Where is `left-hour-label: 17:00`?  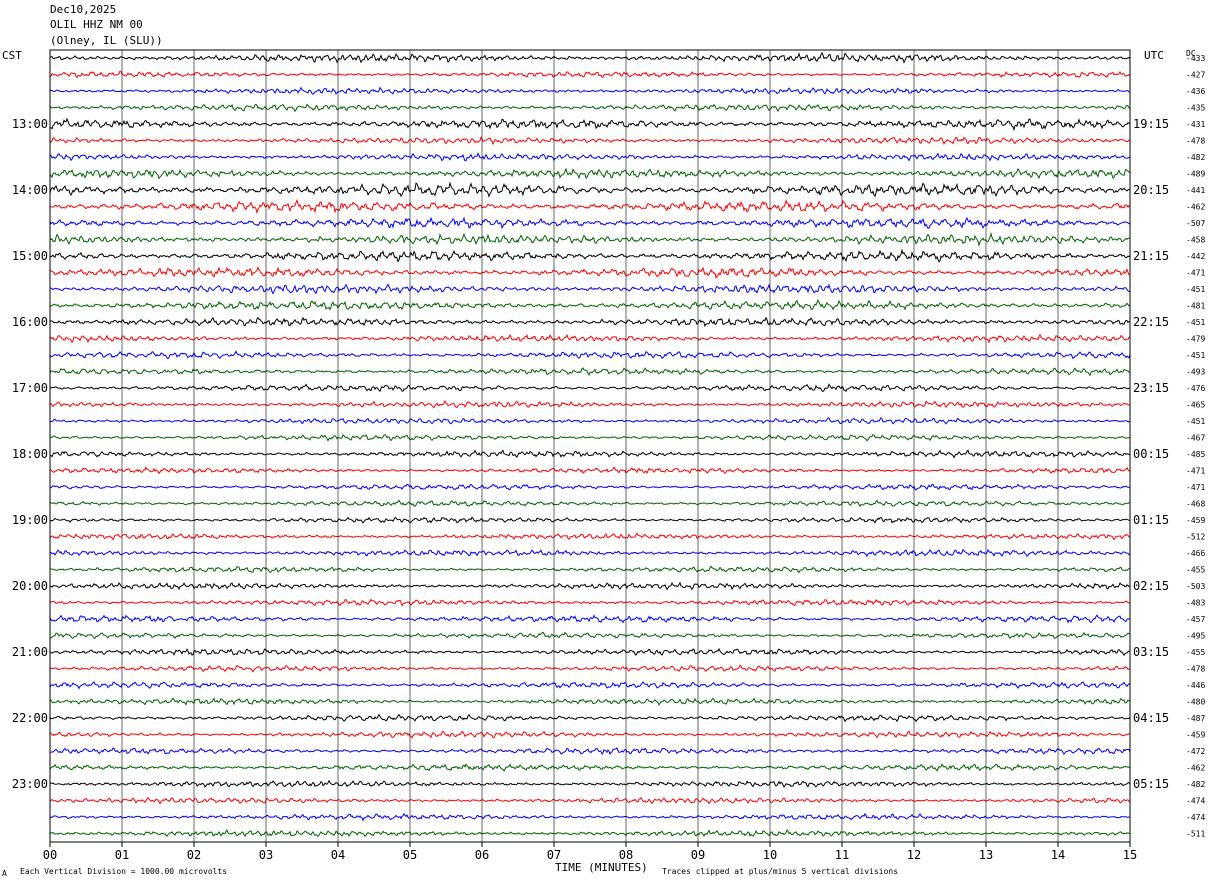
left-hour-label: 17:00 is located at coordinates (30, 388).